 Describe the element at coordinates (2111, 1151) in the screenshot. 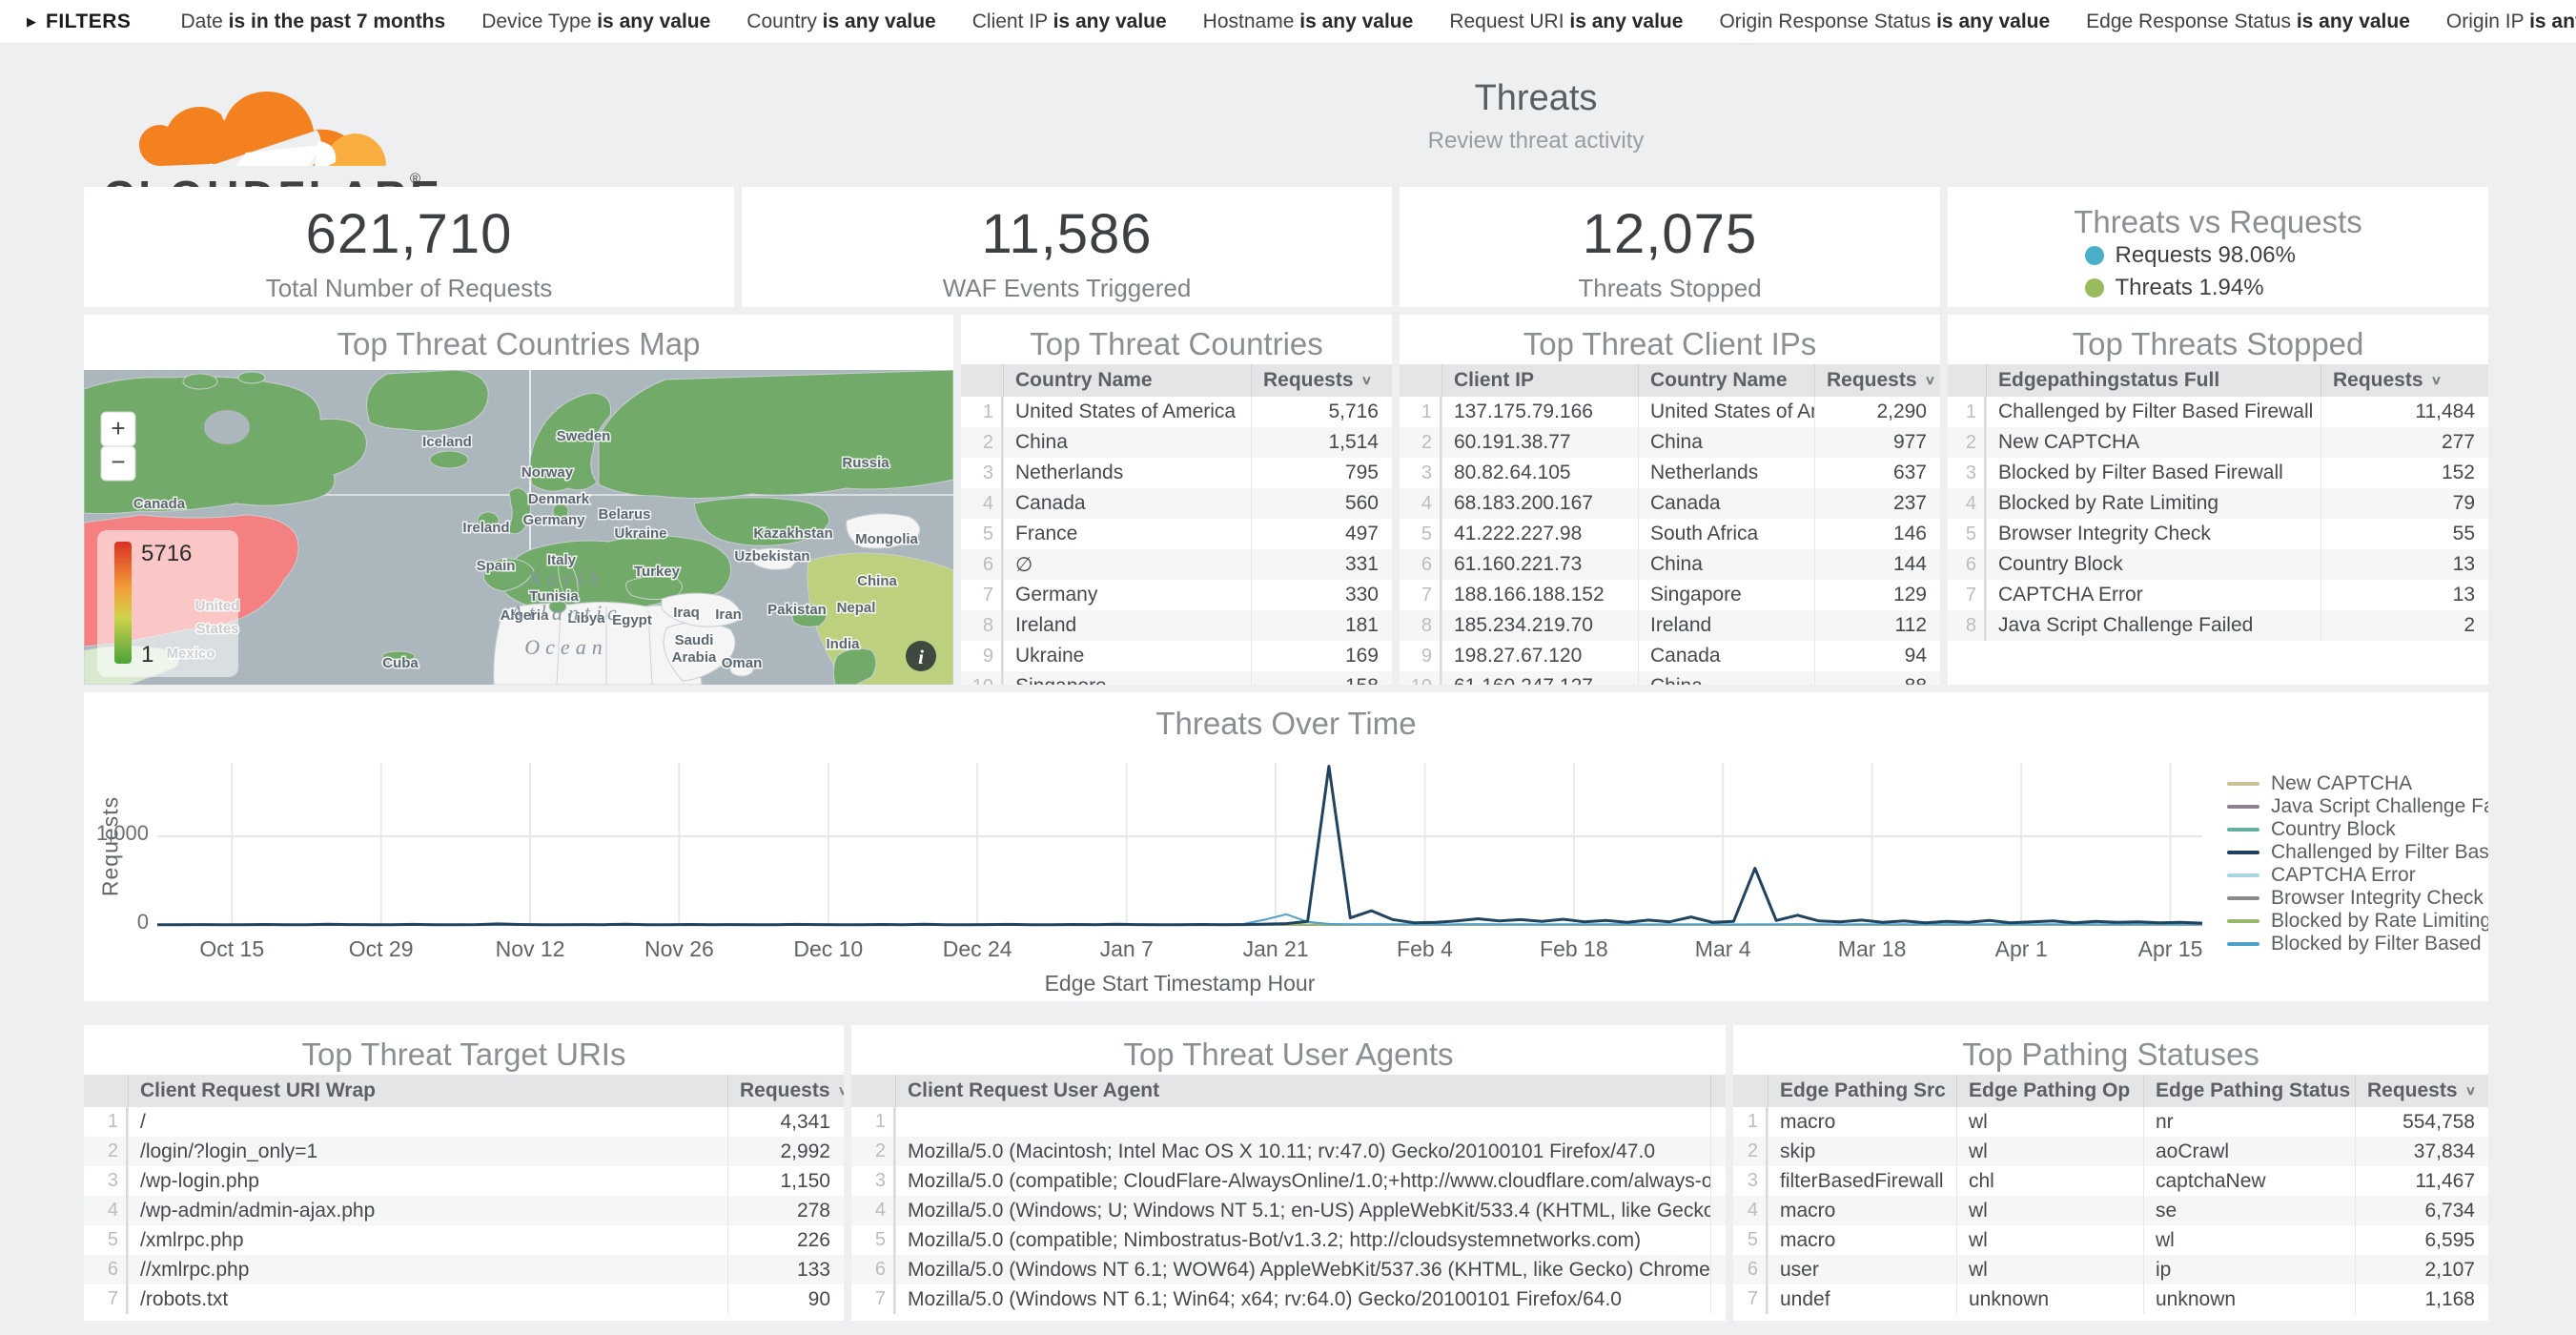

I see `table-row: 2 skip wl aoCrawl 37,834` at that location.